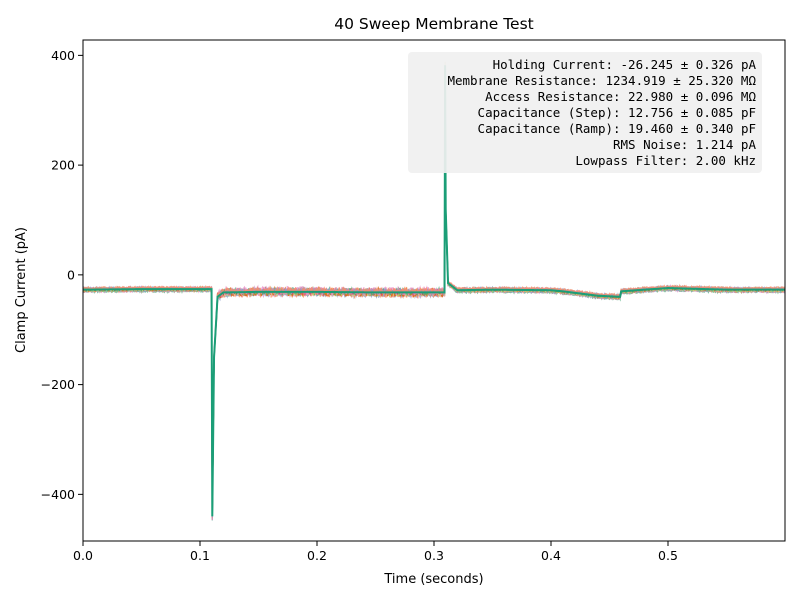 The image size is (800, 600). What do you see at coordinates (551, 555) in the screenshot?
I see `x-tick-label: 0.4` at bounding box center [551, 555].